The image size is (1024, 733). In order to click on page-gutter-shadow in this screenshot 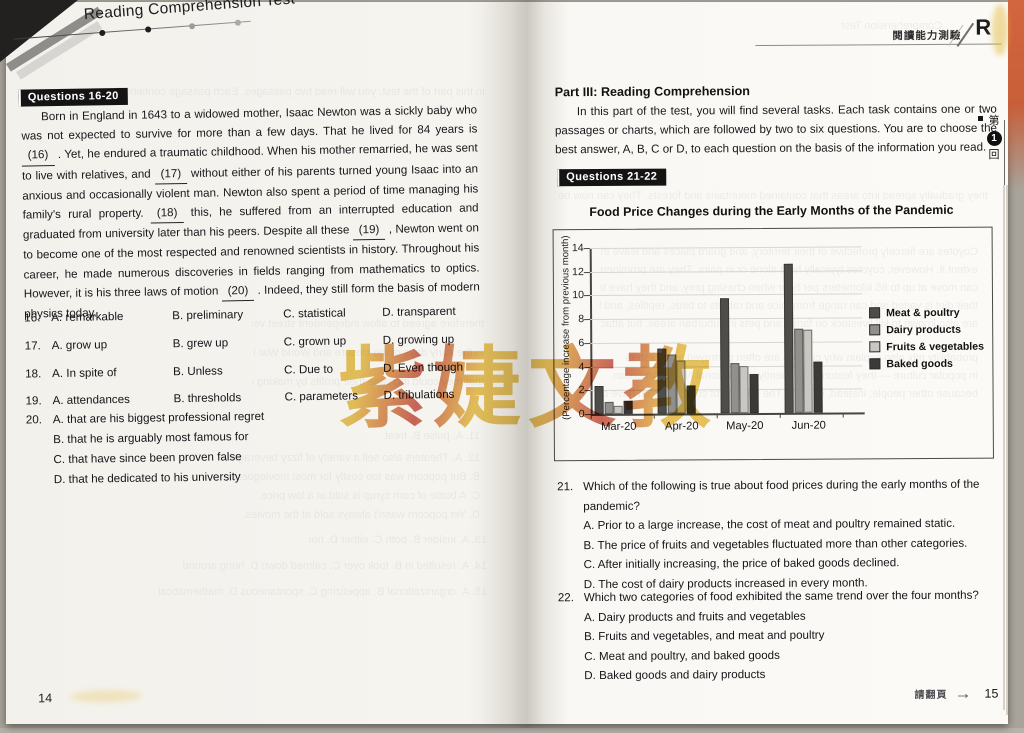, I will do `click(525, 364)`.